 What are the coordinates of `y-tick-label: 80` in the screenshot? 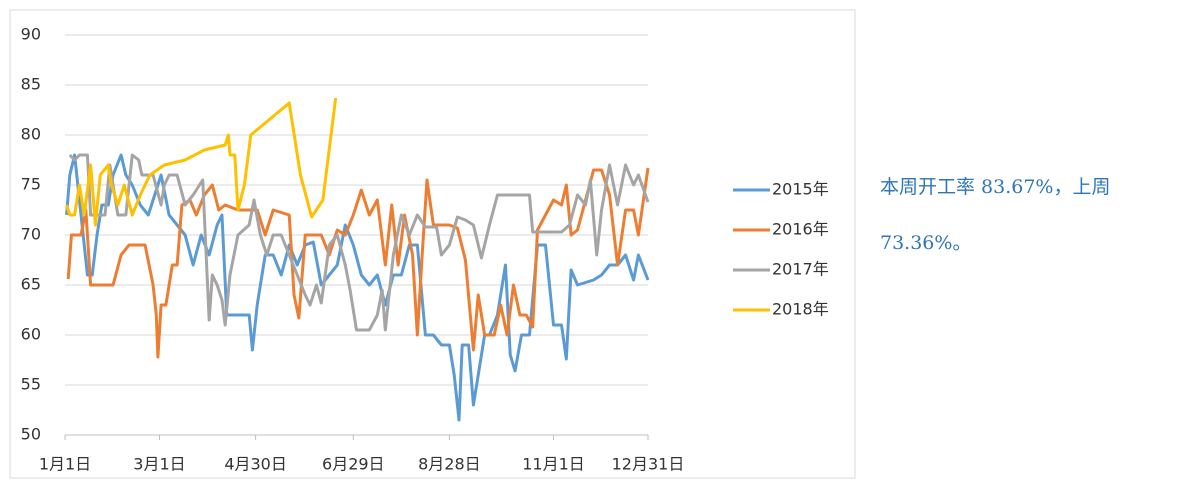 It's located at (31, 134).